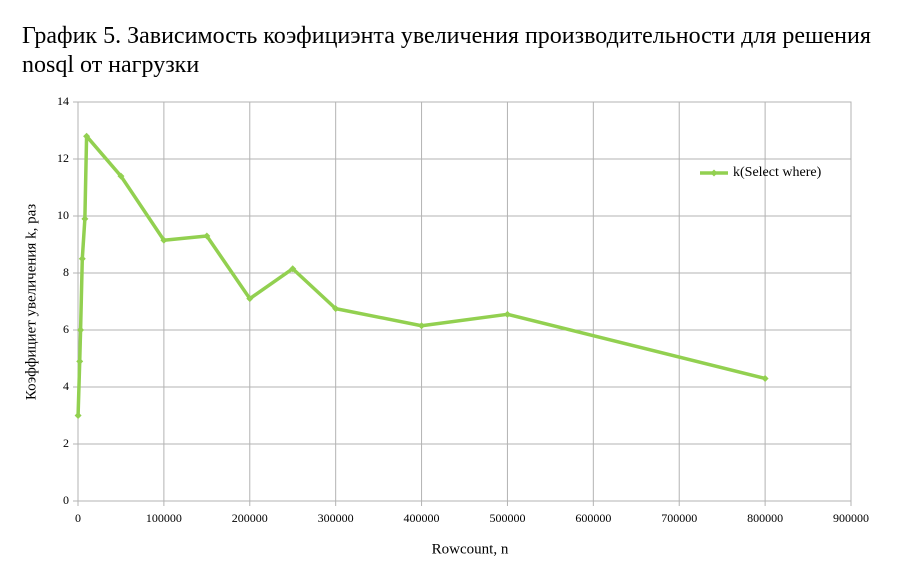  What do you see at coordinates (507, 518) in the screenshot?
I see `x-tick-label: 500000` at bounding box center [507, 518].